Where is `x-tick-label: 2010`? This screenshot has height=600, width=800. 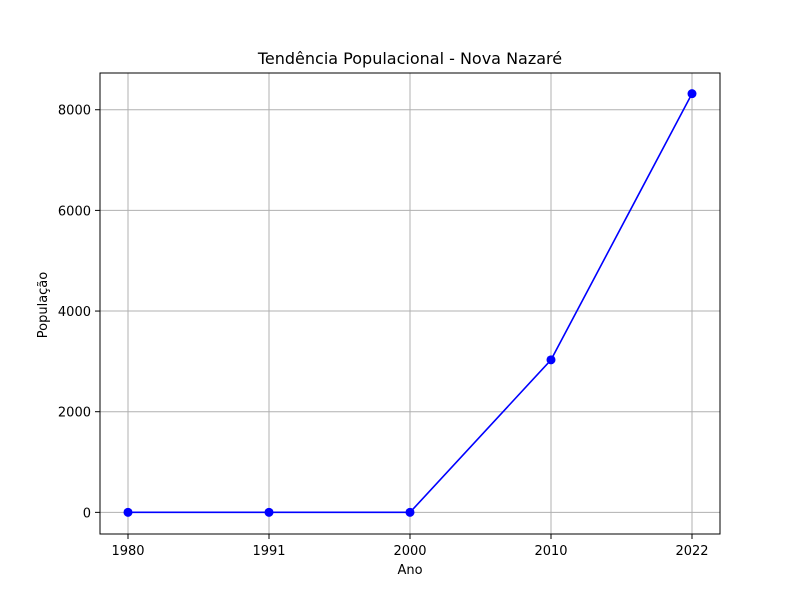
x-tick-label: 2010 is located at coordinates (550, 551).